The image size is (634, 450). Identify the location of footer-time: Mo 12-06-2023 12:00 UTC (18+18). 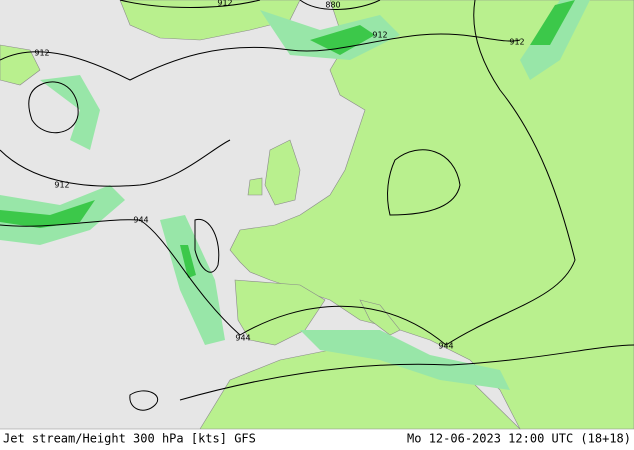
(519, 439).